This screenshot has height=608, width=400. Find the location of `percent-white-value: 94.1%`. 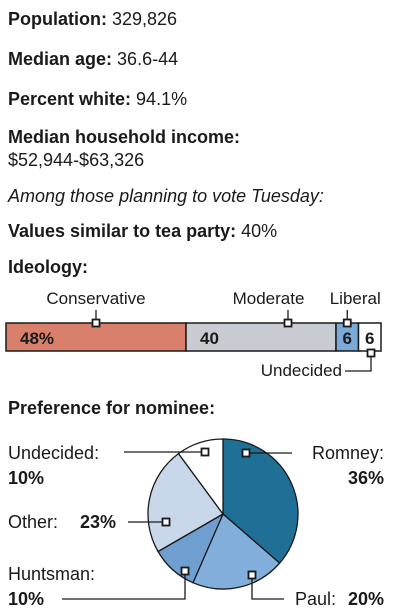

percent-white-value: 94.1% is located at coordinates (162, 99).